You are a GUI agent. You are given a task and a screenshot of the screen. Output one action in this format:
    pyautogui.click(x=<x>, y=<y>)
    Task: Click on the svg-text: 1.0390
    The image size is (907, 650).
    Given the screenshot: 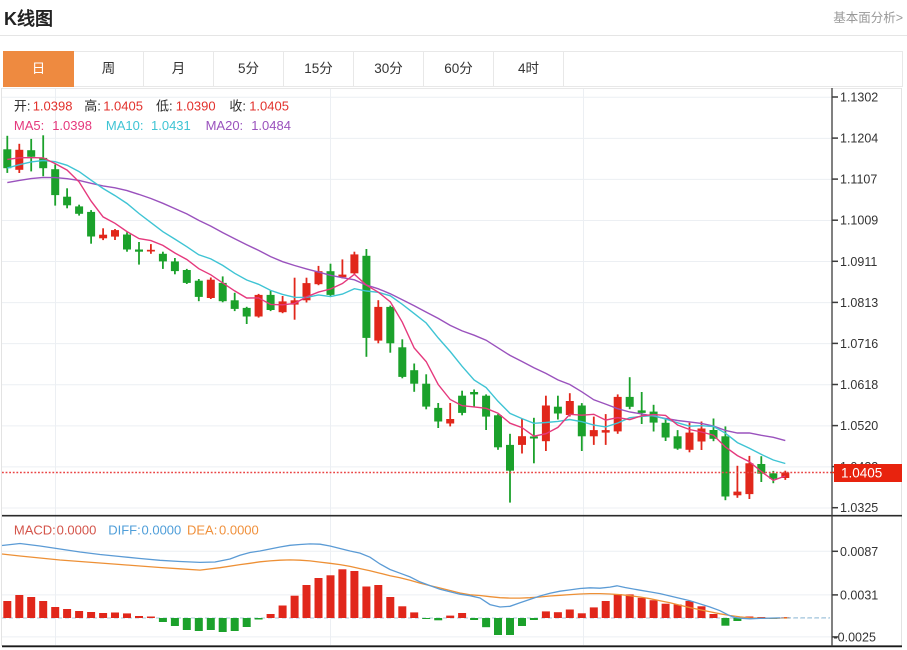 What is the action you would take?
    pyautogui.click(x=196, y=106)
    